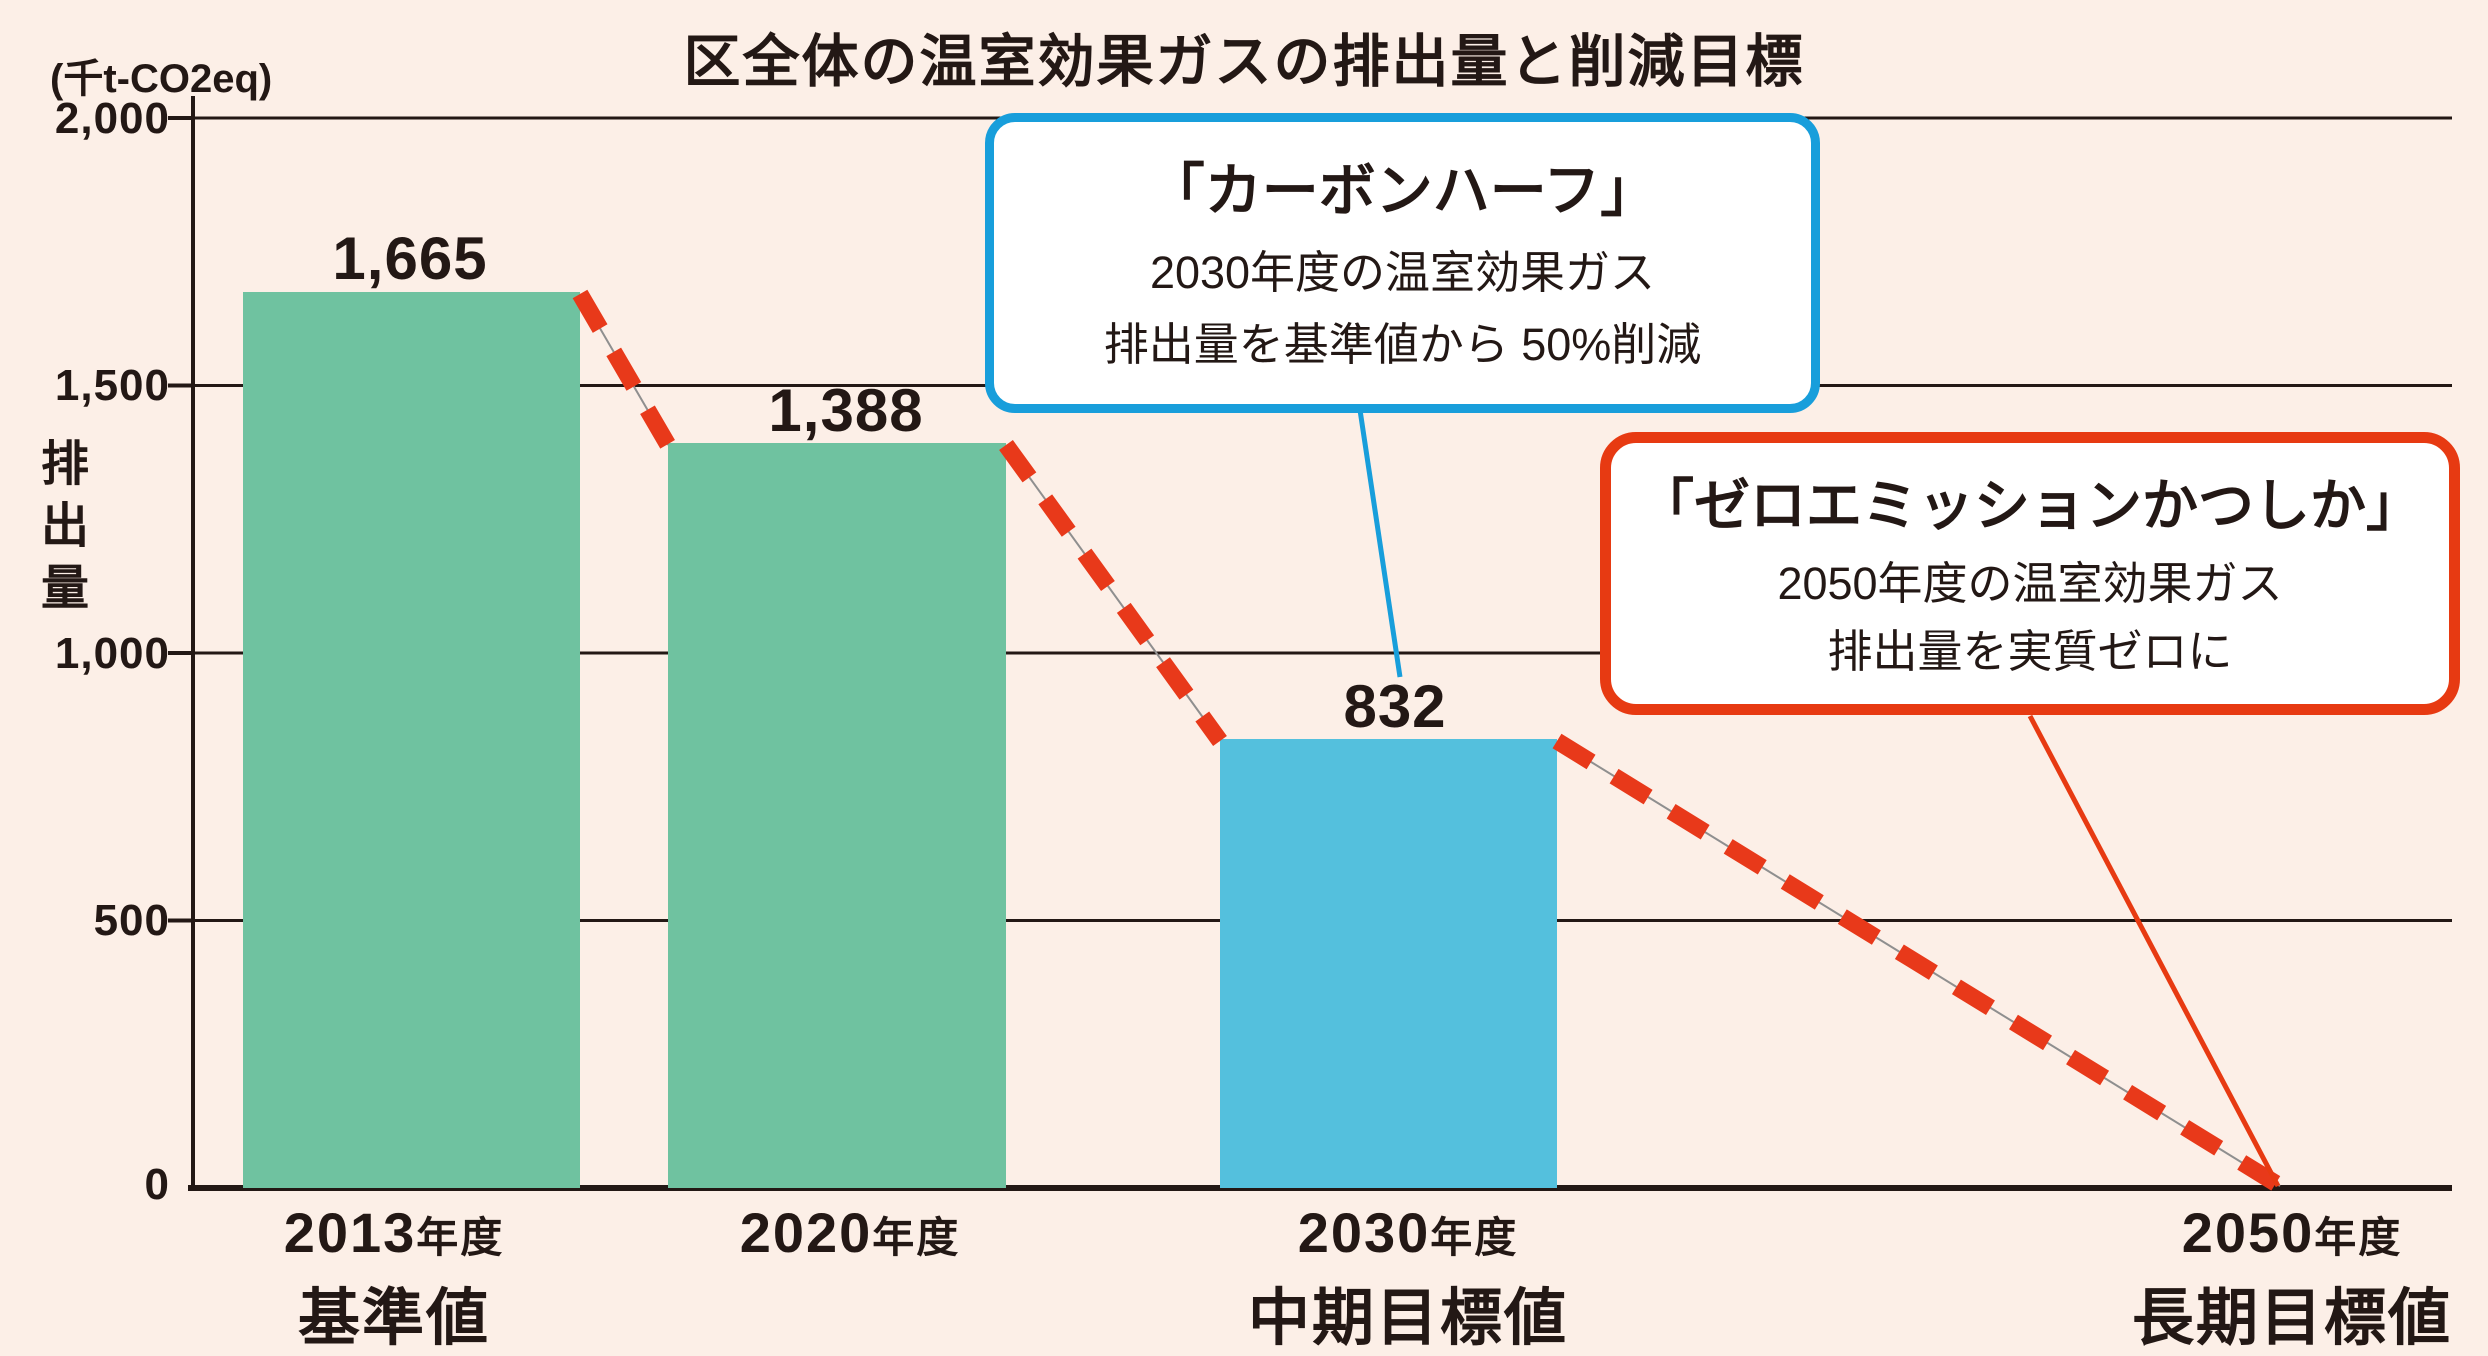 The image size is (2488, 1356). I want to click on carbon-half-line1: 2030年度の温室効果ガス, so click(1402, 272).